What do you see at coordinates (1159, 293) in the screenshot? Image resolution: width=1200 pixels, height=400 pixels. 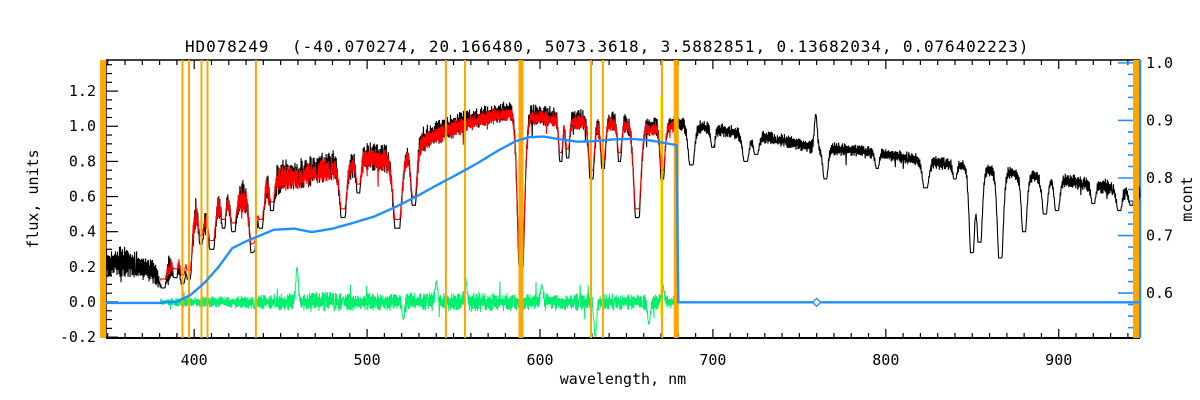 I see `y-right-tick-label: 0.6` at bounding box center [1159, 293].